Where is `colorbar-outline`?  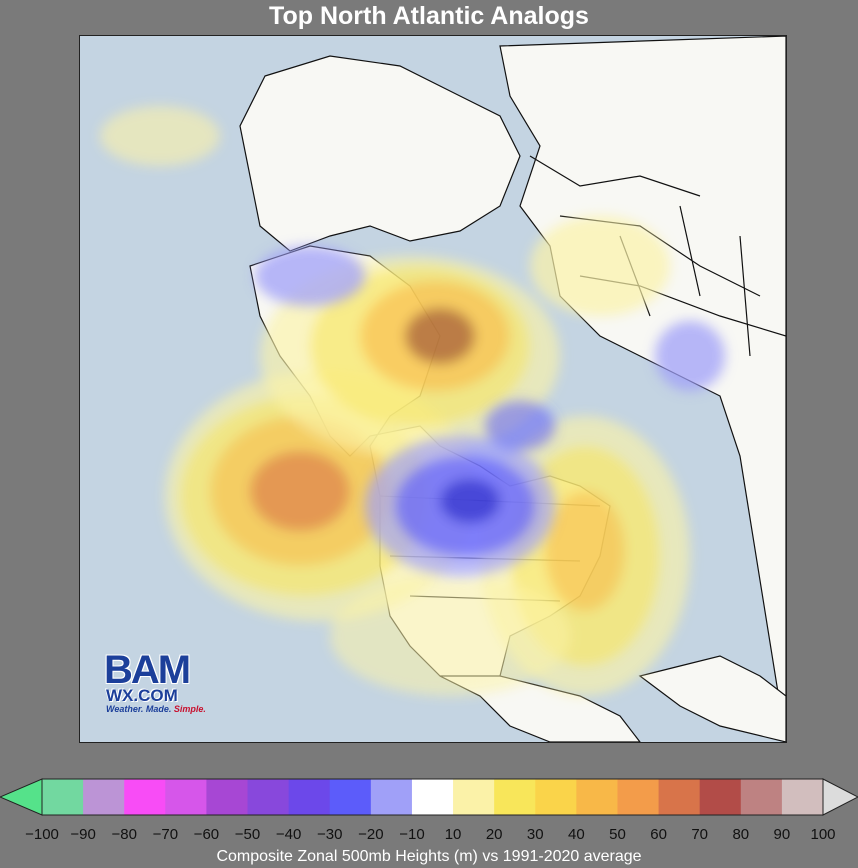
colorbar-outline is located at coordinates (432, 797).